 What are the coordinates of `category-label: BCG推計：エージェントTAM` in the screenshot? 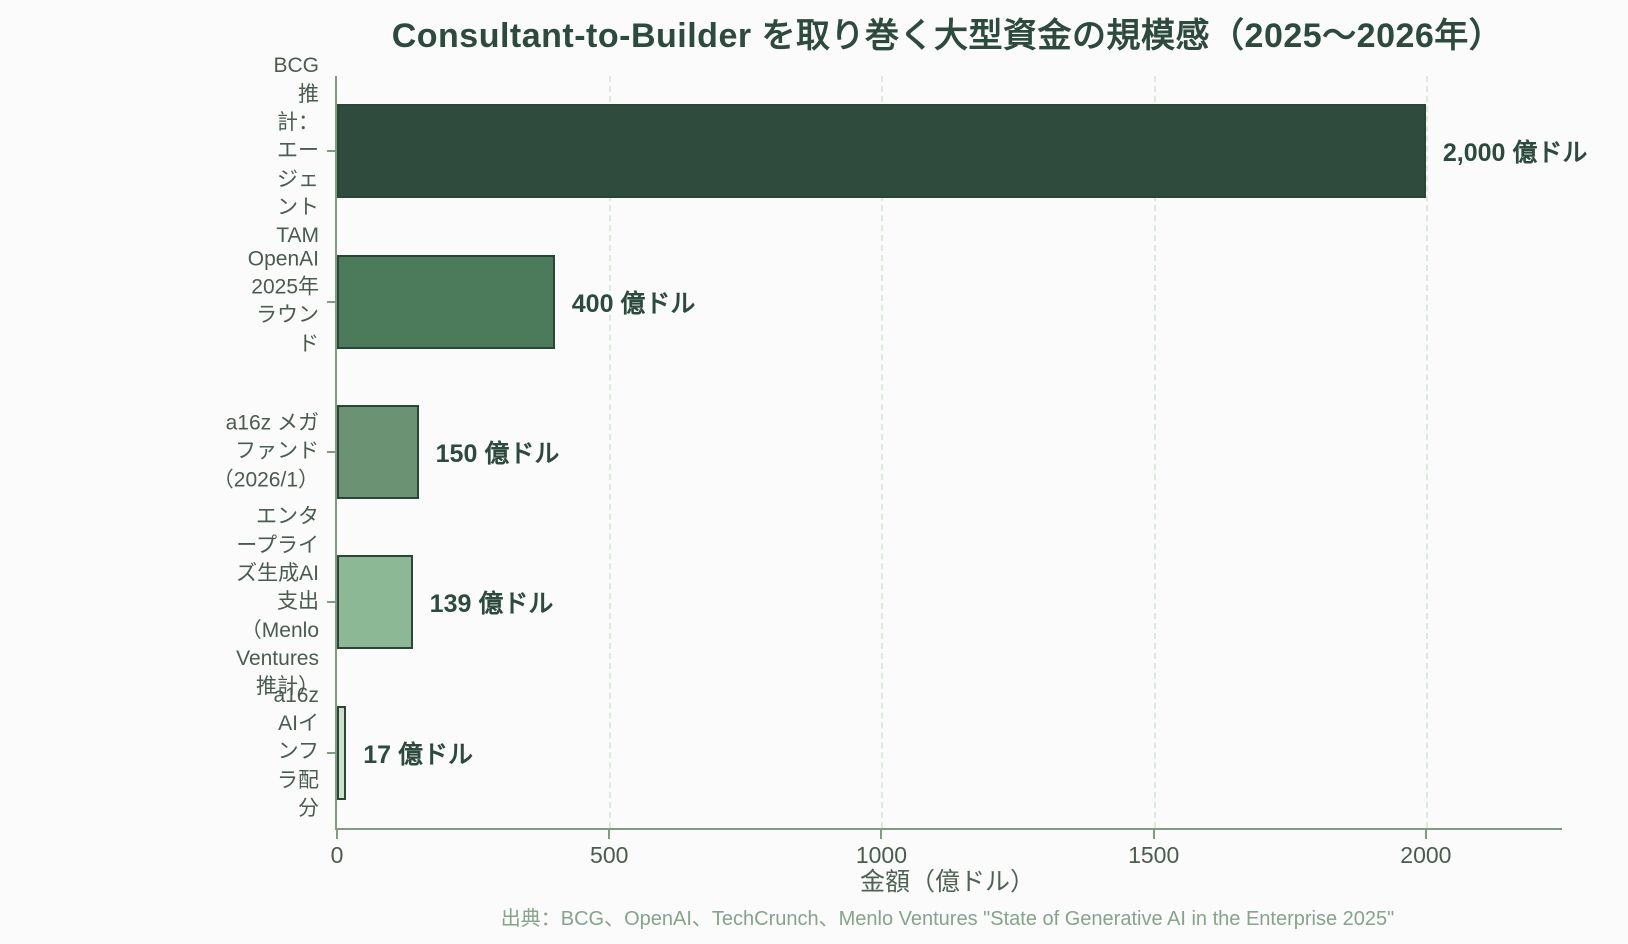 It's located at (296, 150).